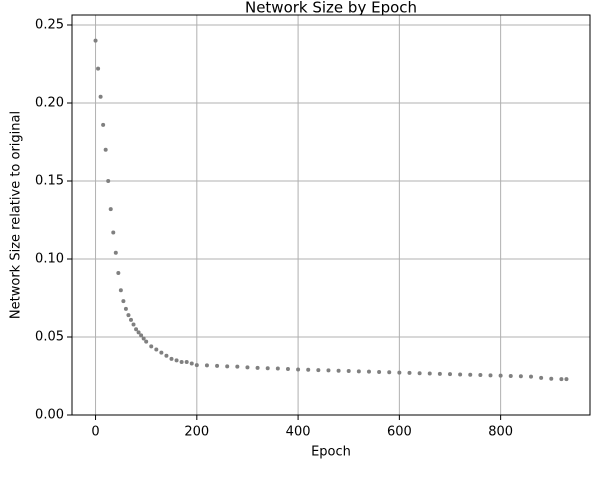 The height and width of the screenshot is (488, 602). I want to click on x-tick-label: 0, so click(95, 432).